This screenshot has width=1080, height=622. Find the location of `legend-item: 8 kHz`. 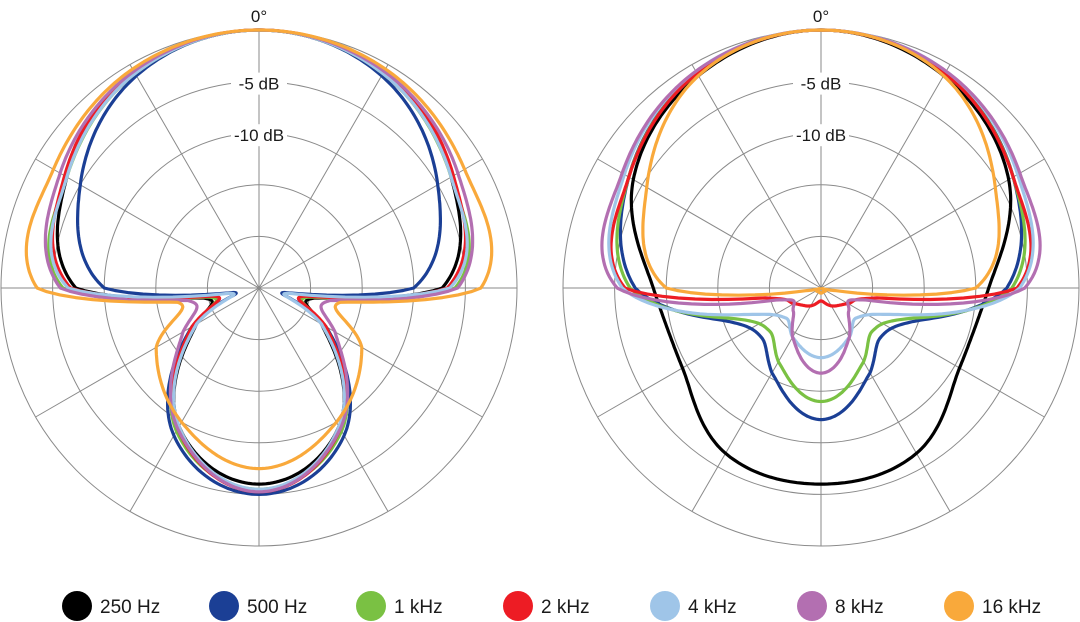

legend-item: 8 kHz is located at coordinates (840, 606).